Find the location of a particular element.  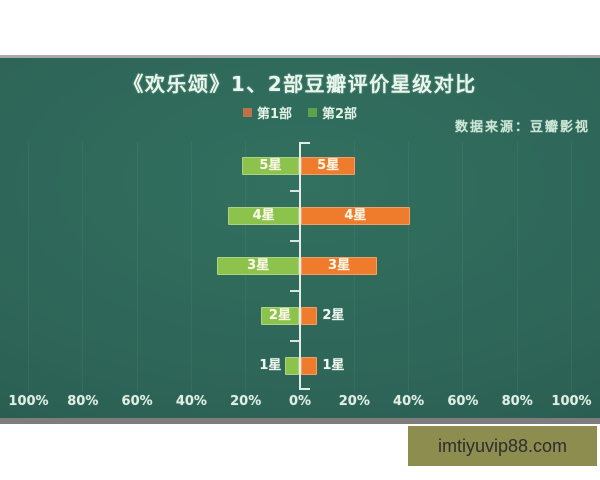

bar-label-第2部-3星: 3星 is located at coordinates (258, 265).